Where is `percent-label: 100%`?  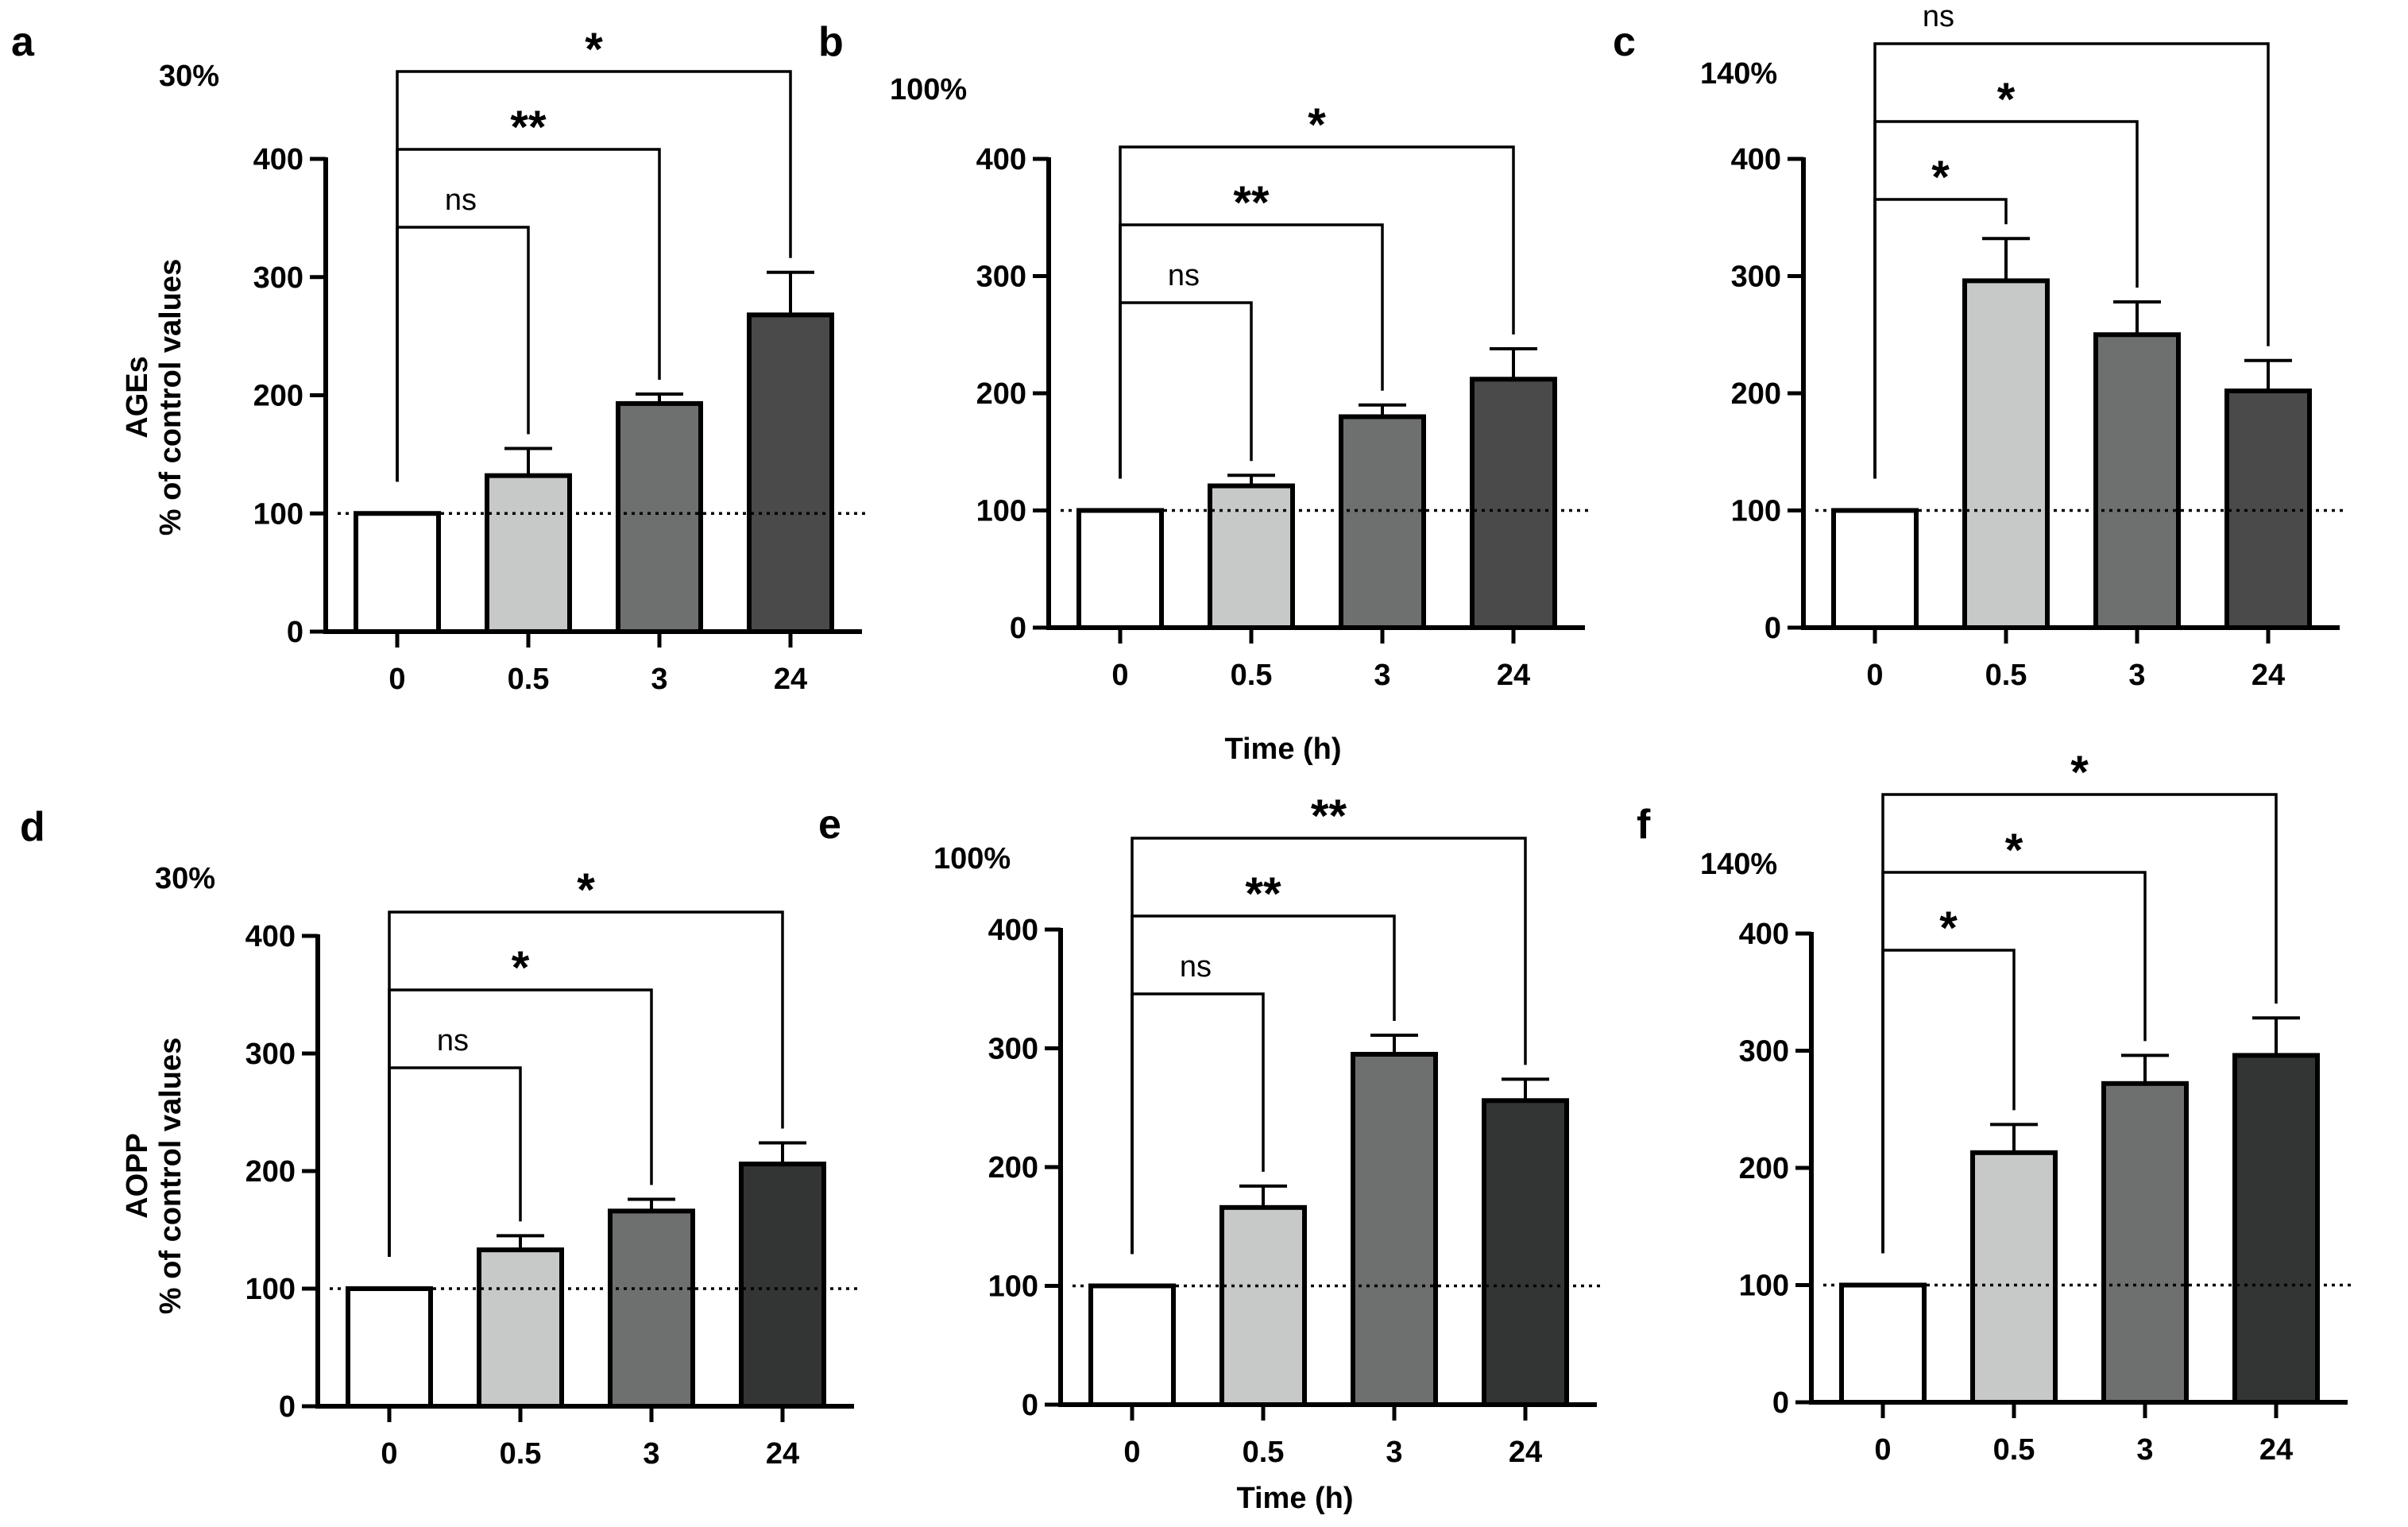 percent-label: 100% is located at coordinates (929, 89).